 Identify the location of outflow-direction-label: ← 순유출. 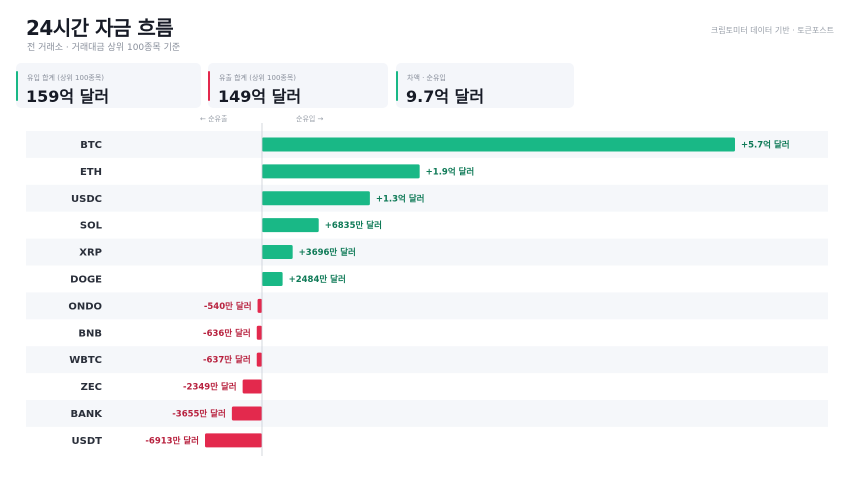
(214, 119).